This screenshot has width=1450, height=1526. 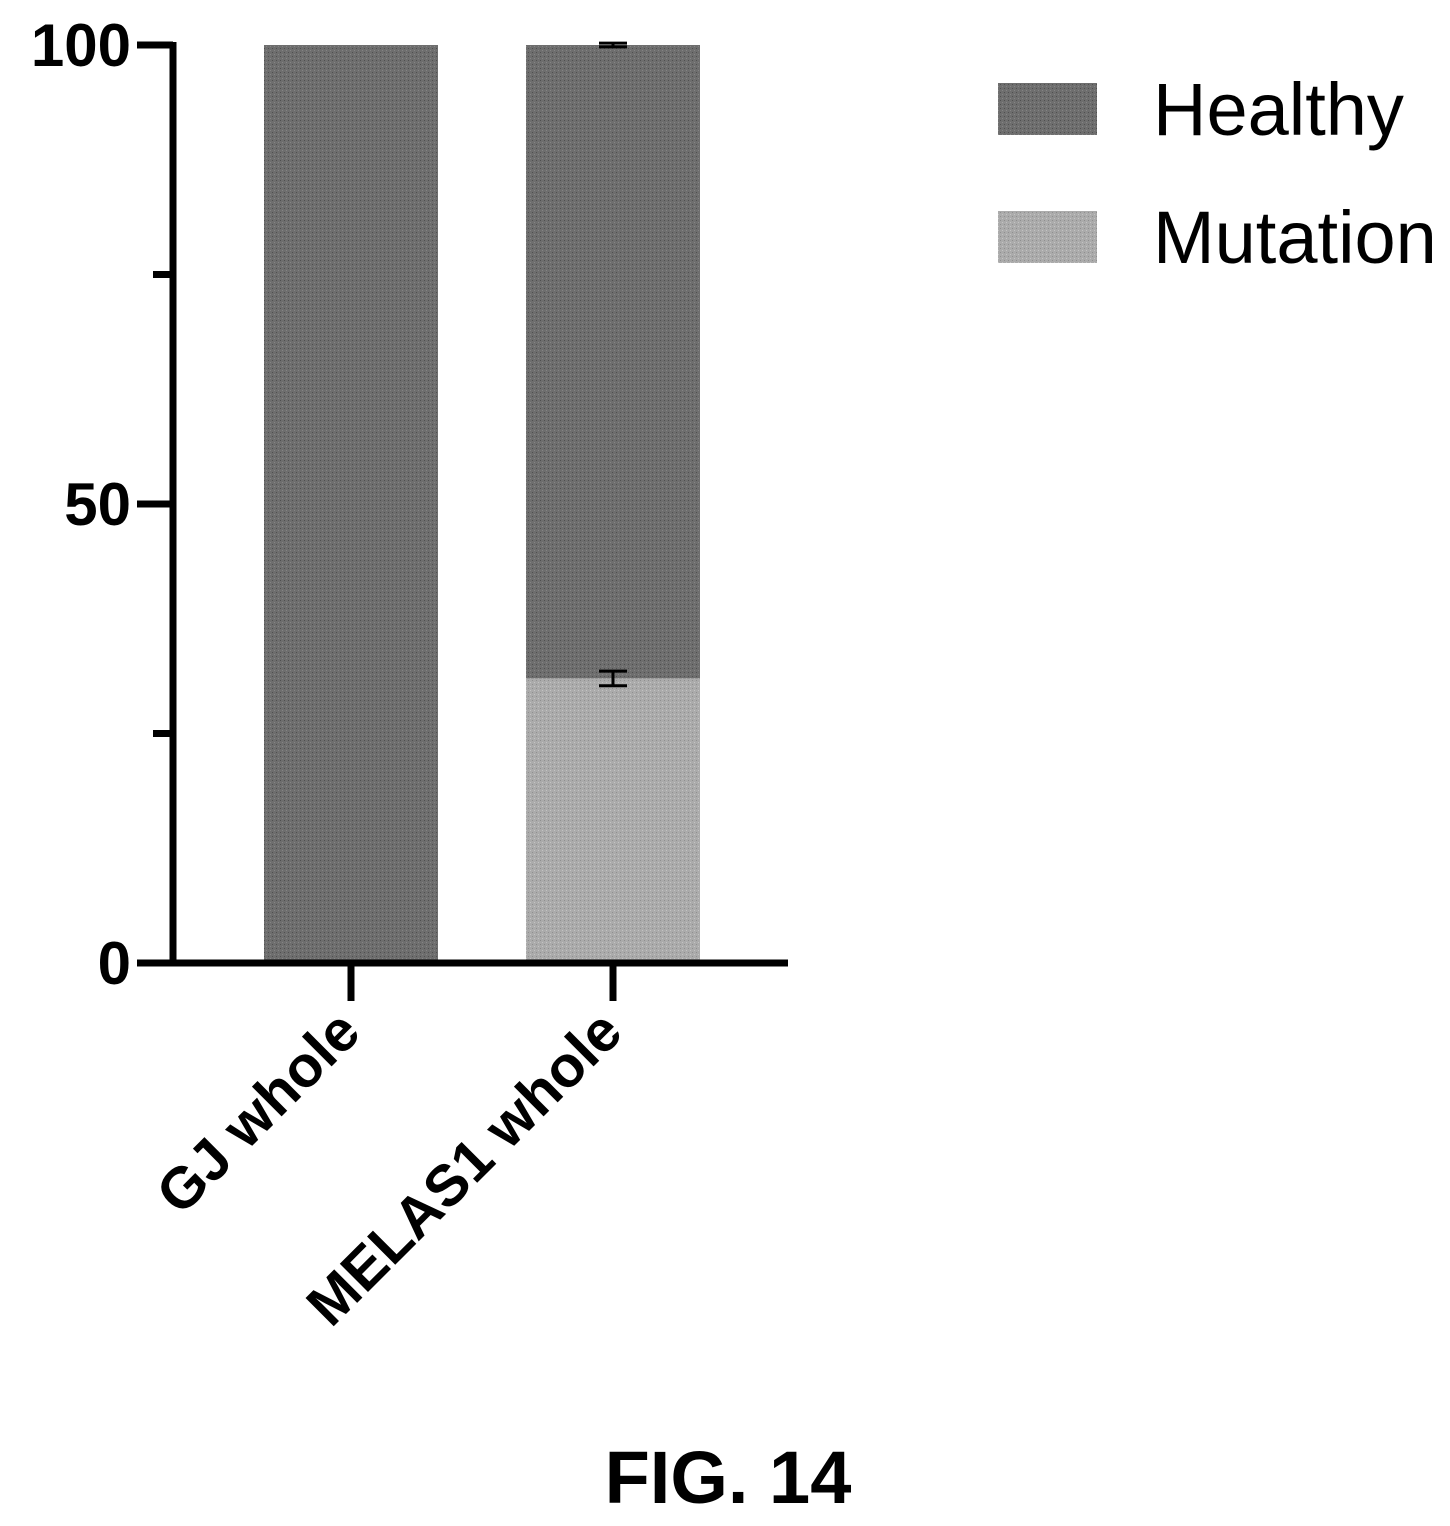 What do you see at coordinates (1217, 173) in the screenshot?
I see `legend: Healthy Mutation` at bounding box center [1217, 173].